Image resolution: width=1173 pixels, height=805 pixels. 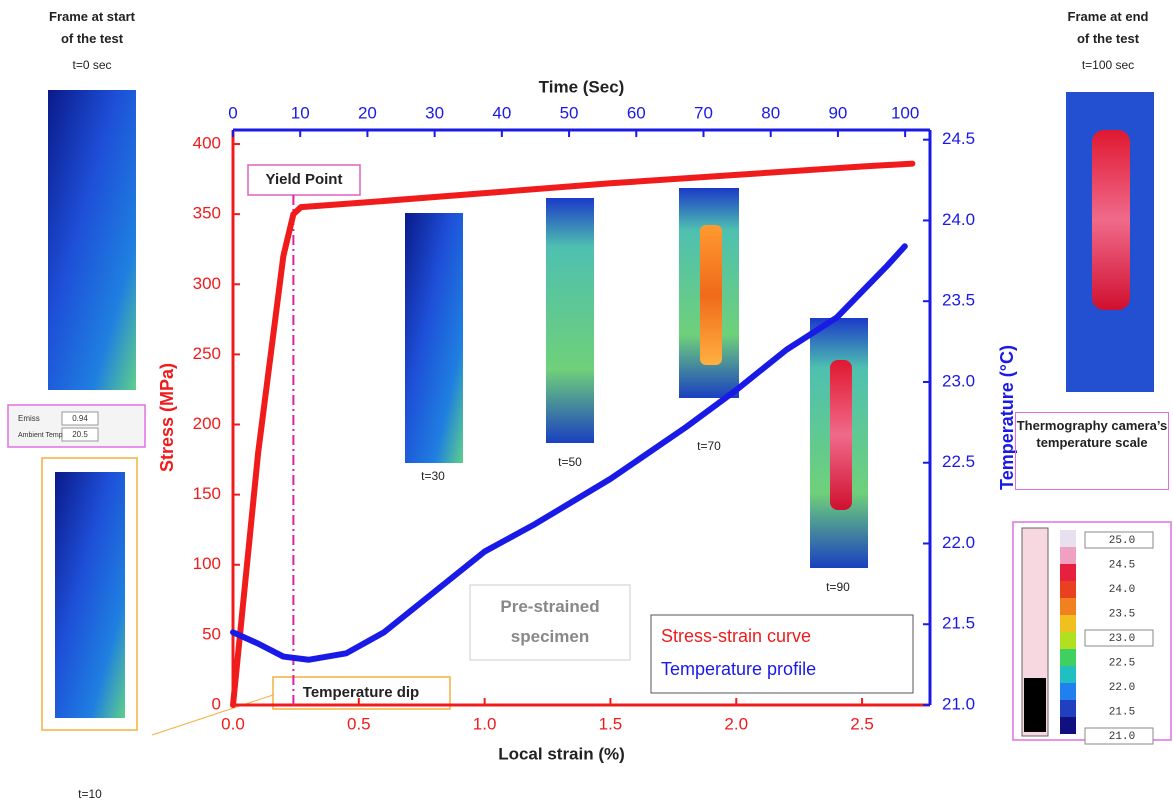 What do you see at coordinates (367, 112) in the screenshot?
I see `x2-tick-label: 20` at bounding box center [367, 112].